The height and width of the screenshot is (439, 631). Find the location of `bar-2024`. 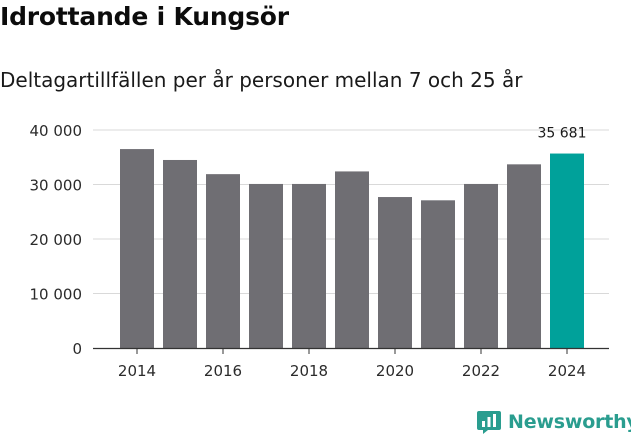

bar-2024 is located at coordinates (567, 250).